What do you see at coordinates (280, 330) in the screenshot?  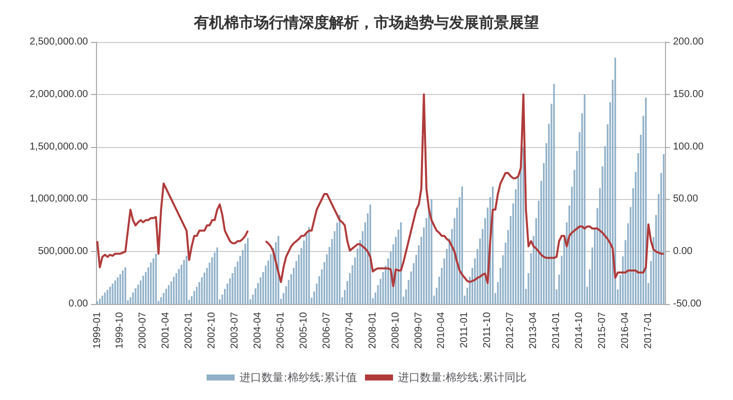 I see `x-tick-label: 2005-01` at bounding box center [280, 330].